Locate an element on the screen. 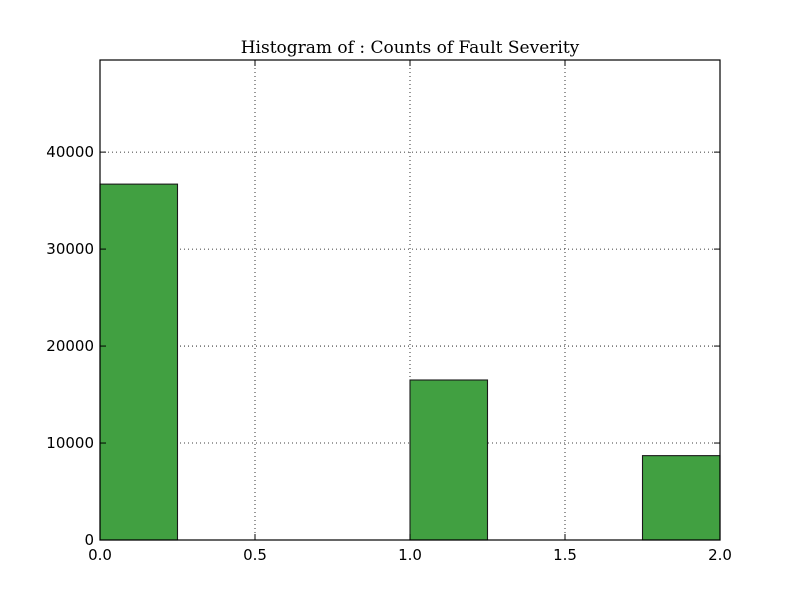 This screenshot has width=800, height=600. chart-title: Histogram of : Counts of Fault Severity is located at coordinates (410, 48).